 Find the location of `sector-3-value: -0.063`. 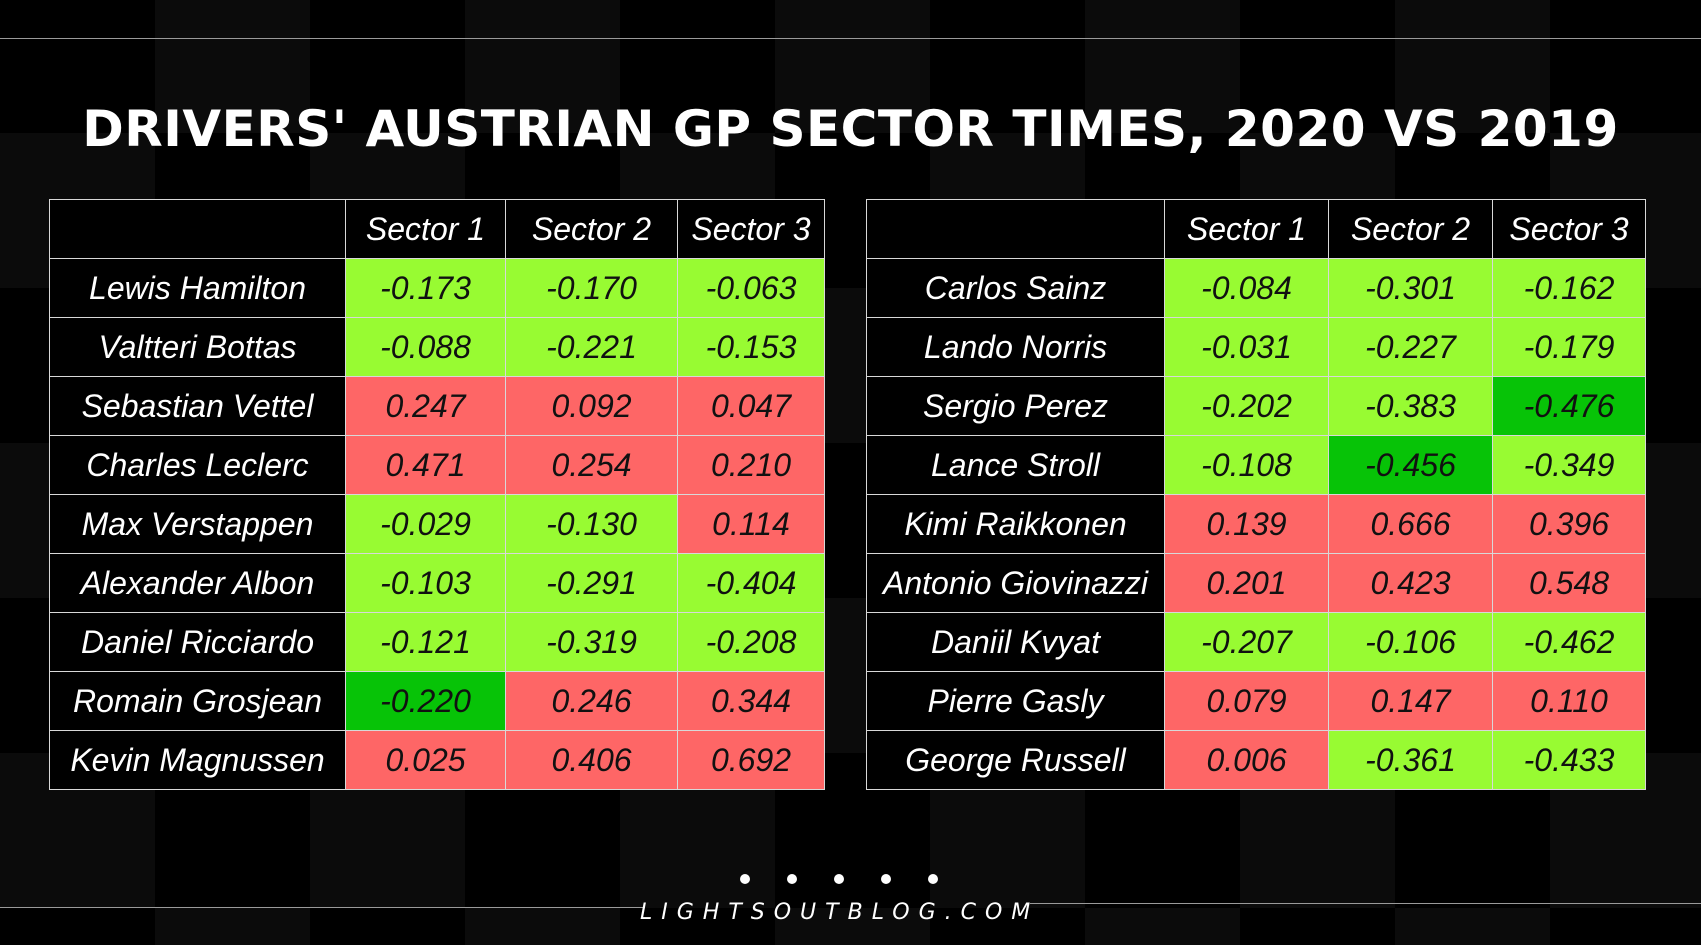

sector-3-value: -0.063 is located at coordinates (751, 288).